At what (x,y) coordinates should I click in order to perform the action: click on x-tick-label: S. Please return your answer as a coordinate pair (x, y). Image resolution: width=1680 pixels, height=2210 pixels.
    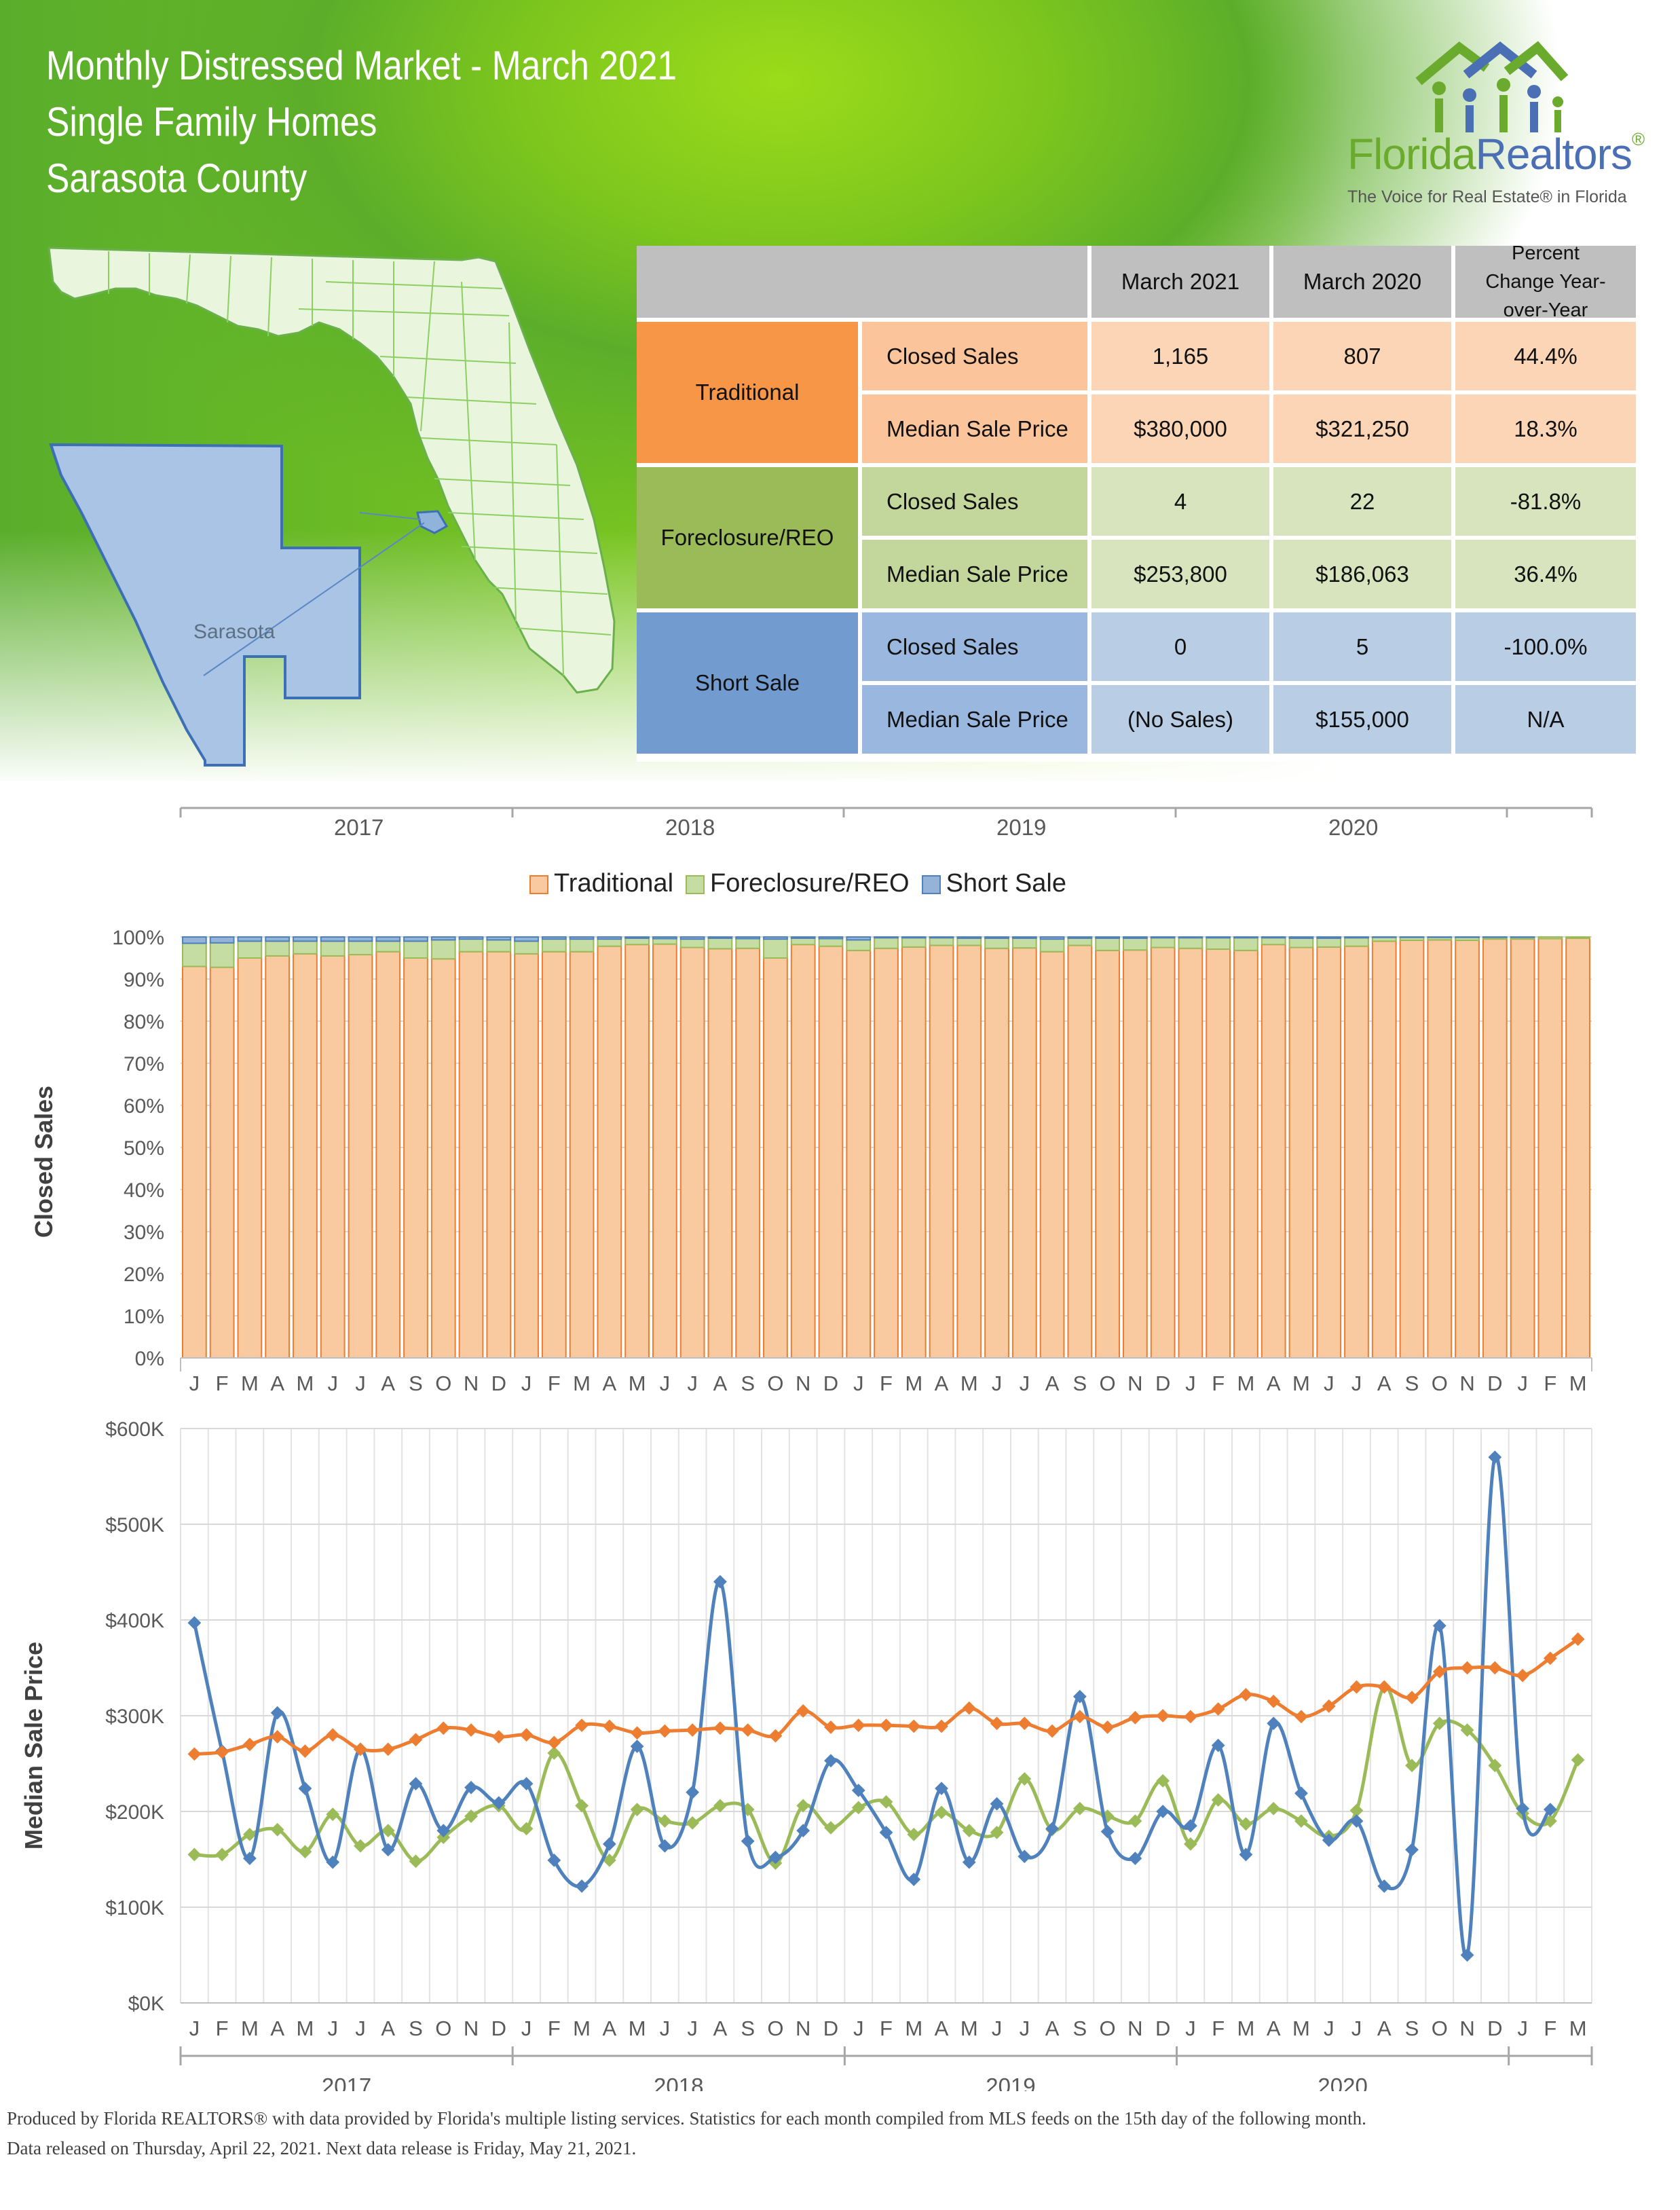
    Looking at the image, I should click on (748, 2028).